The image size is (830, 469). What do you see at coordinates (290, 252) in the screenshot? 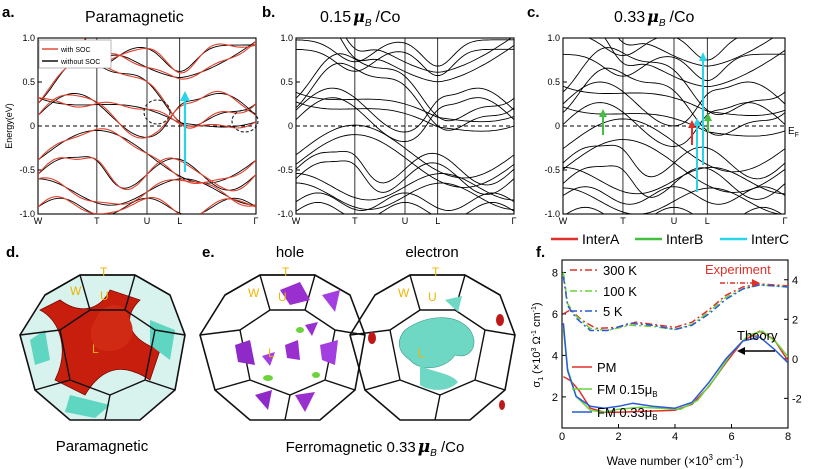
I see `panel-e-hole: hole` at bounding box center [290, 252].